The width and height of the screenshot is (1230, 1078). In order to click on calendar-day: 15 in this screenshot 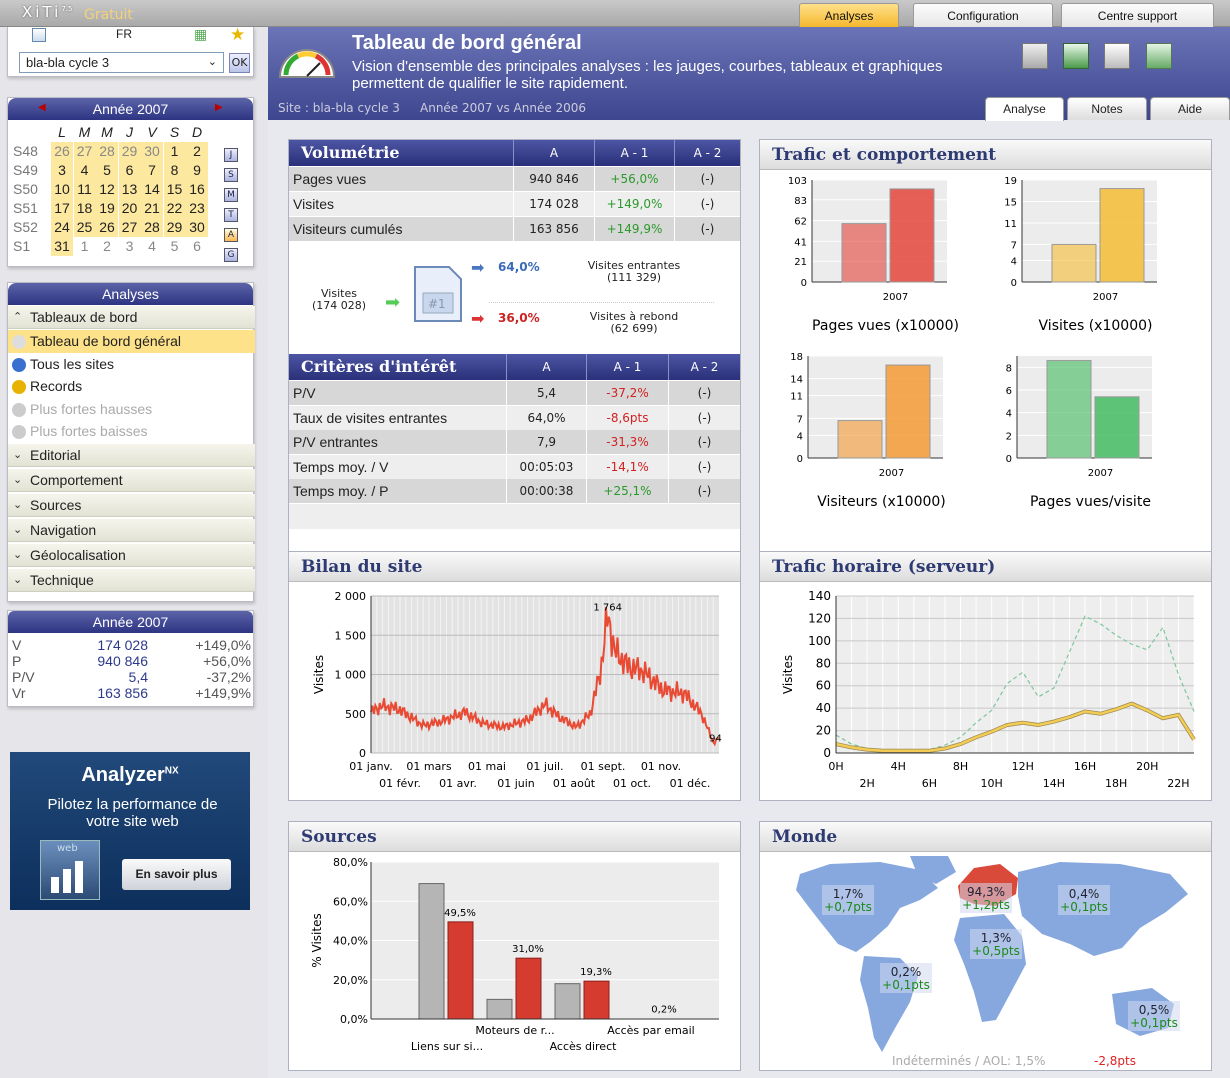, I will do `click(174, 189)`.